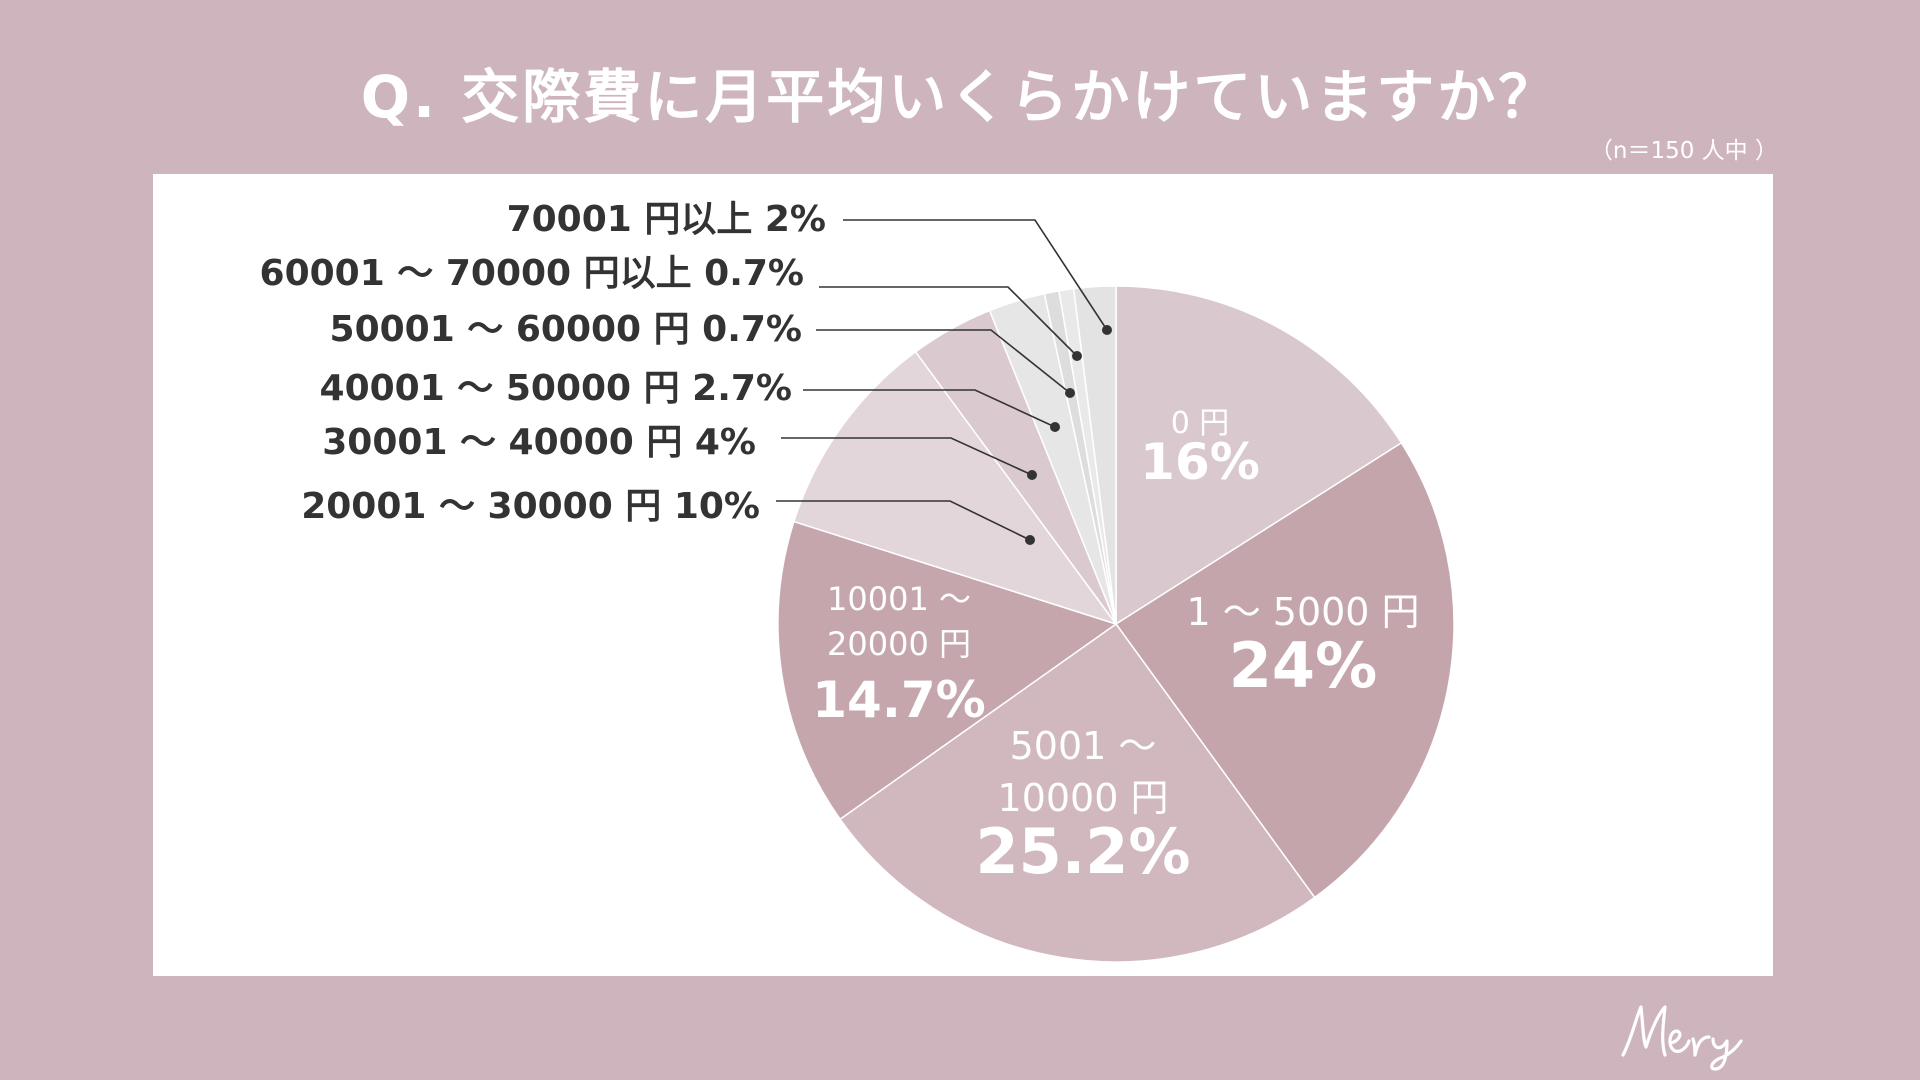  I want to click on slice-category-label: 20000 円, so click(899, 644).